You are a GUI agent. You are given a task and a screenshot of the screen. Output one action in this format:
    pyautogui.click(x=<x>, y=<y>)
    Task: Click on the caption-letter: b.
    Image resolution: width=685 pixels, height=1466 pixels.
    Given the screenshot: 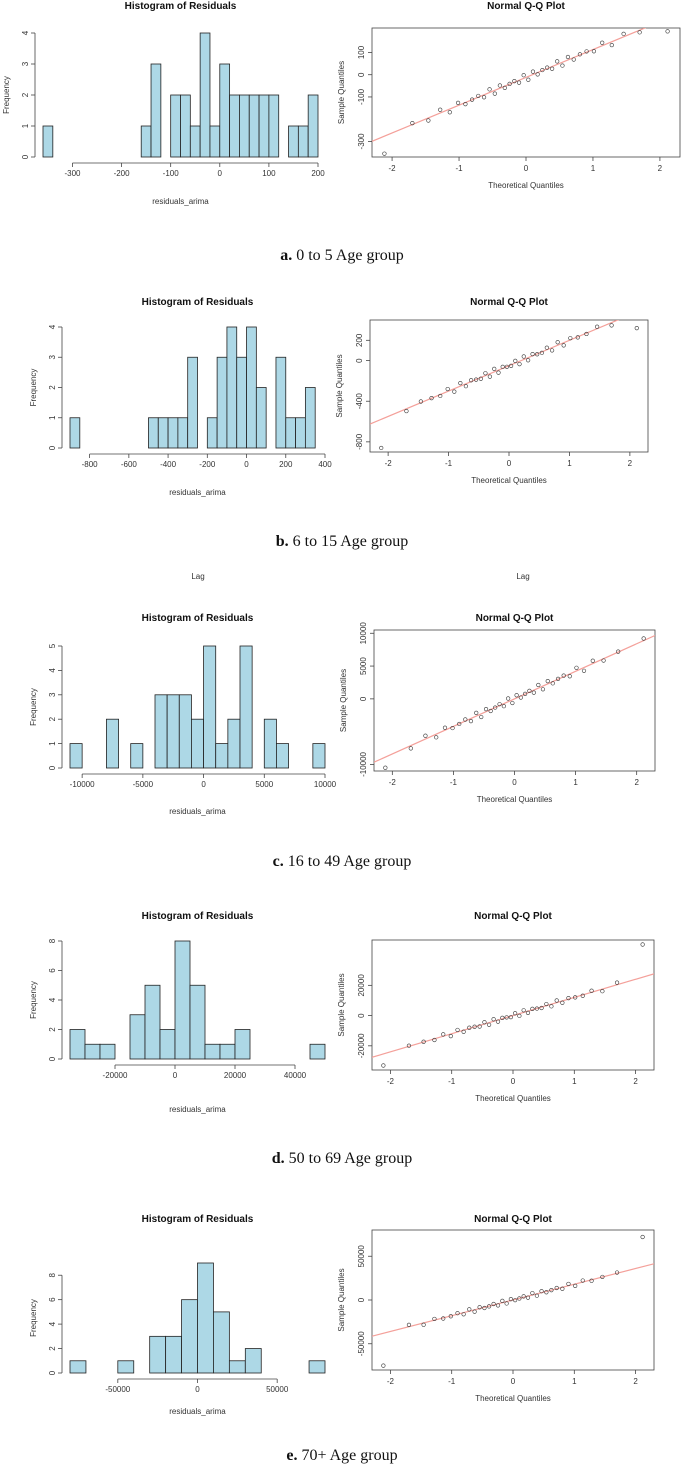 What is the action you would take?
    pyautogui.click(x=282, y=541)
    